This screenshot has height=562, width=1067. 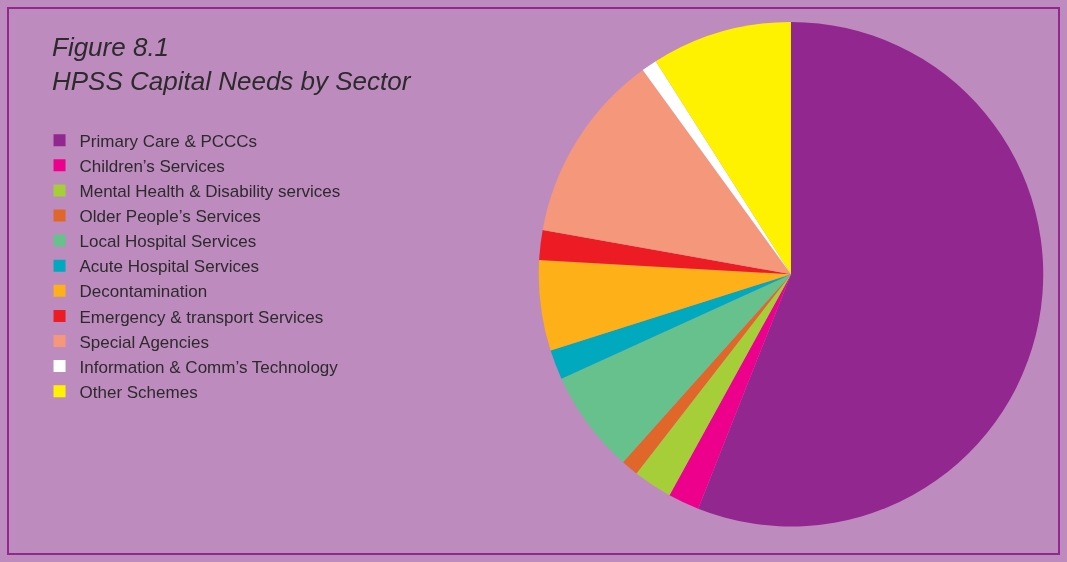 What do you see at coordinates (232, 64) in the screenshot?
I see `text: Figure 8.1 HPSS Capital Needs by Sector` at bounding box center [232, 64].